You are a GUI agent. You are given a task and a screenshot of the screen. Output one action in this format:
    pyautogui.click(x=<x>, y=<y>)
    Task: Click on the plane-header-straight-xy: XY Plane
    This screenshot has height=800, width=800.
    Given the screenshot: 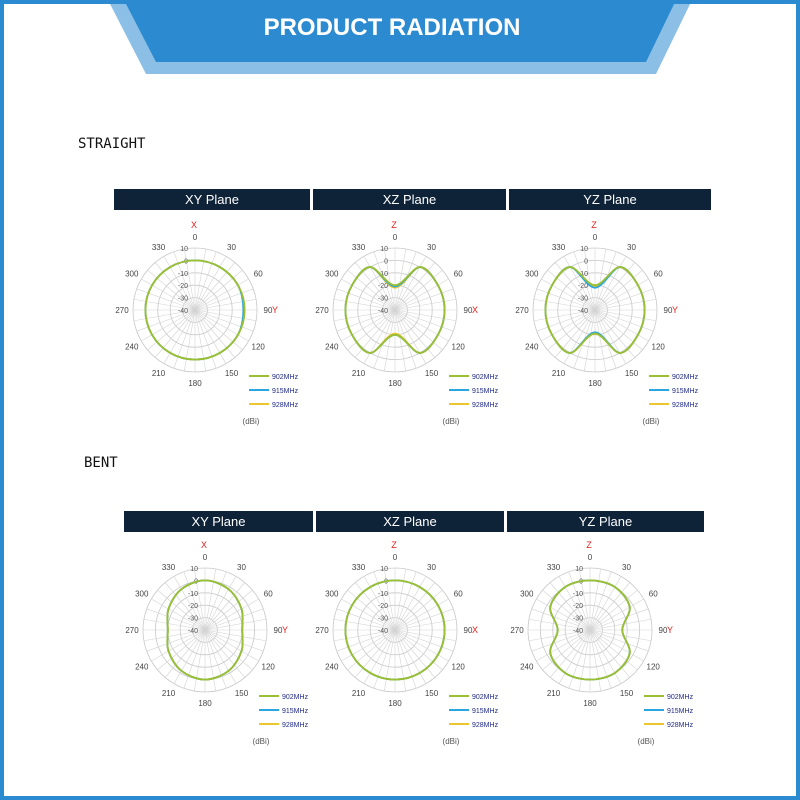 What is the action you would take?
    pyautogui.click(x=212, y=199)
    